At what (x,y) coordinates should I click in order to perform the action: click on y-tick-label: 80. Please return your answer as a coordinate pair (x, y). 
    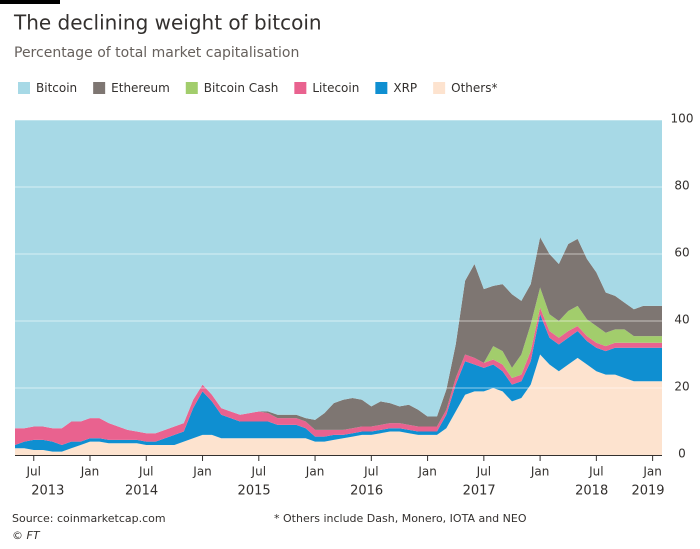
    Looking at the image, I should click on (681, 186).